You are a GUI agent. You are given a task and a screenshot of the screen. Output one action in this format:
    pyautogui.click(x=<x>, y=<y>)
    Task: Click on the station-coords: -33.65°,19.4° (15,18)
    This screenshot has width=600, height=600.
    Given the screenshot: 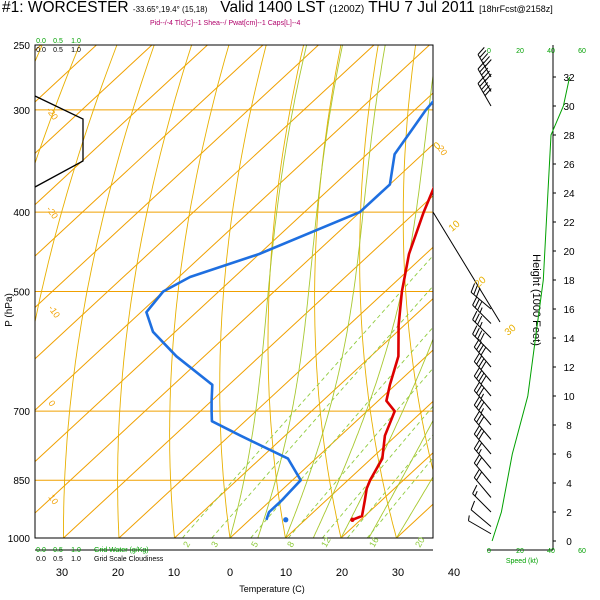 What is the action you would take?
    pyautogui.click(x=170, y=9)
    